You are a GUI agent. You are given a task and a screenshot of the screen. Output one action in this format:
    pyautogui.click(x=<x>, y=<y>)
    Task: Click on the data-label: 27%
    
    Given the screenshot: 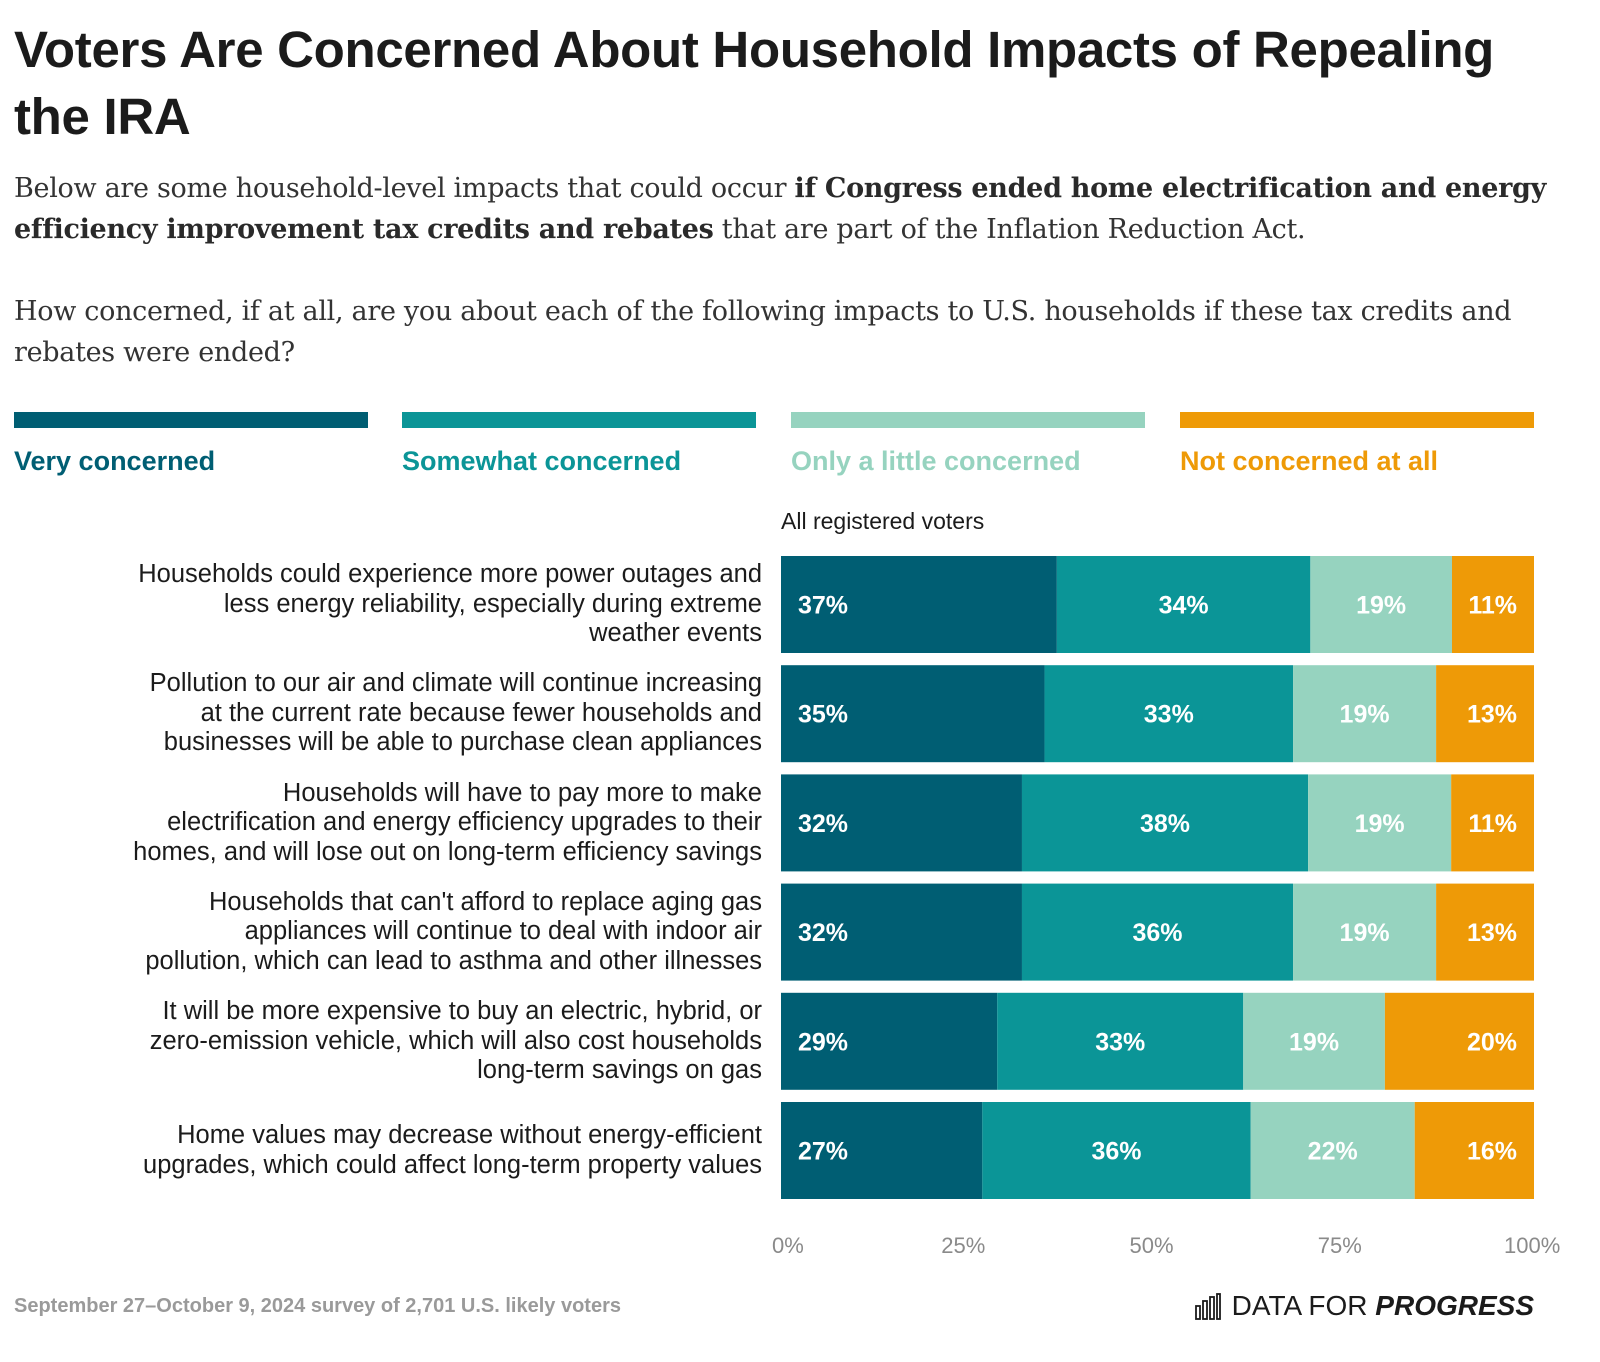 What is the action you would take?
    pyautogui.click(x=823, y=1152)
    